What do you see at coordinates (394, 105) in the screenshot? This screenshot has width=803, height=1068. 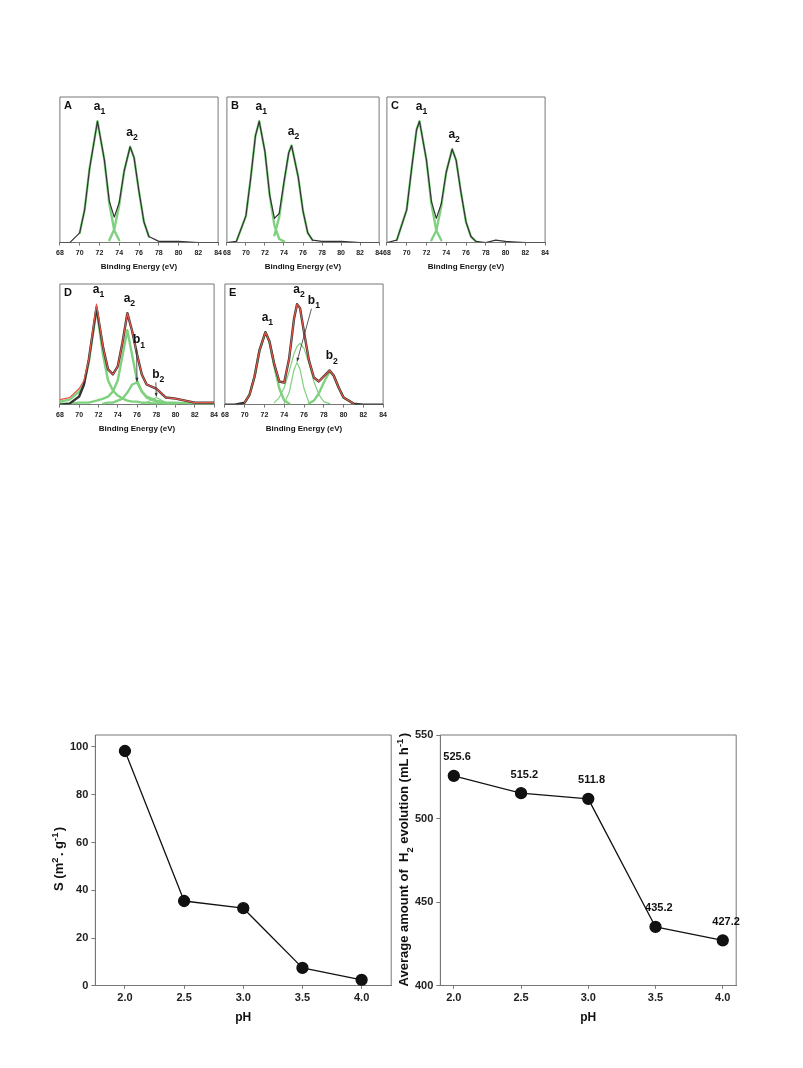 I see `chart-title: C` at bounding box center [394, 105].